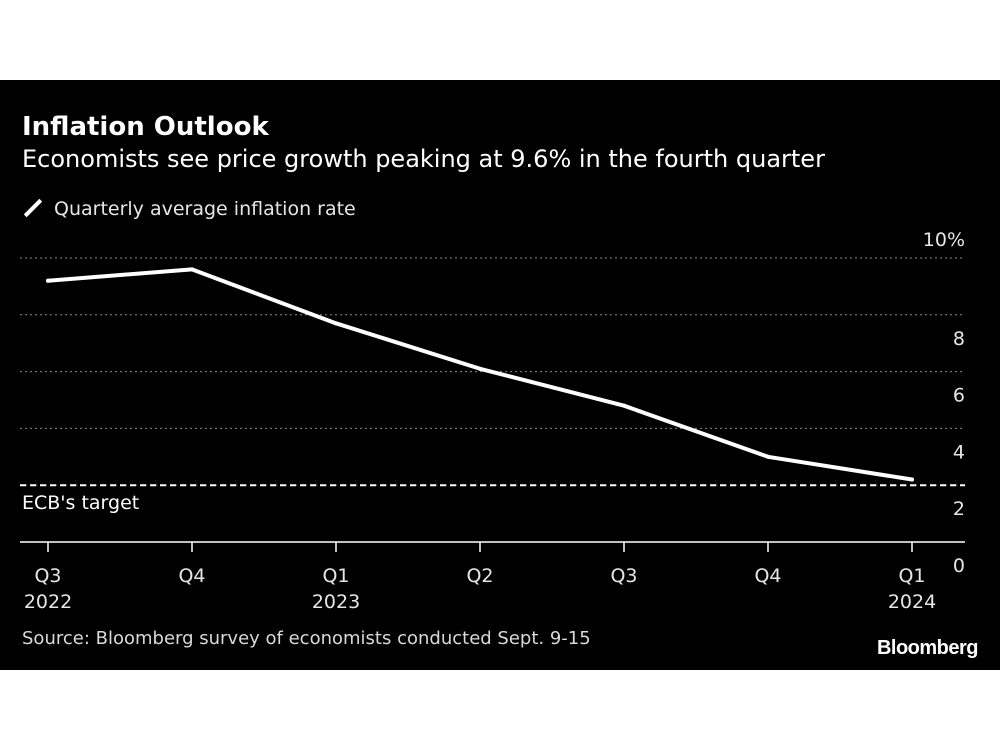 The height and width of the screenshot is (750, 1000). I want to click on bloomberg-logo: Bloomberg, so click(927, 648).